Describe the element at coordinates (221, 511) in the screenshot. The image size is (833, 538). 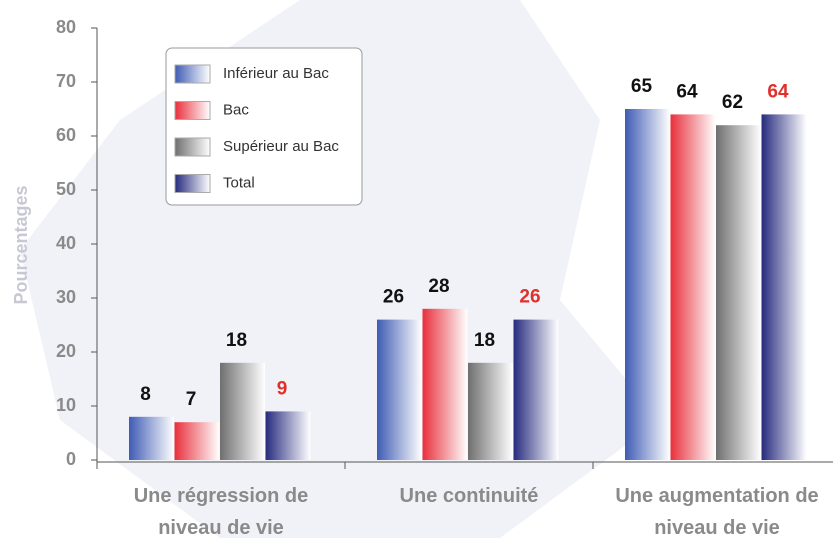
I see `x-tick-label: Une régression de niveau de vie` at that location.